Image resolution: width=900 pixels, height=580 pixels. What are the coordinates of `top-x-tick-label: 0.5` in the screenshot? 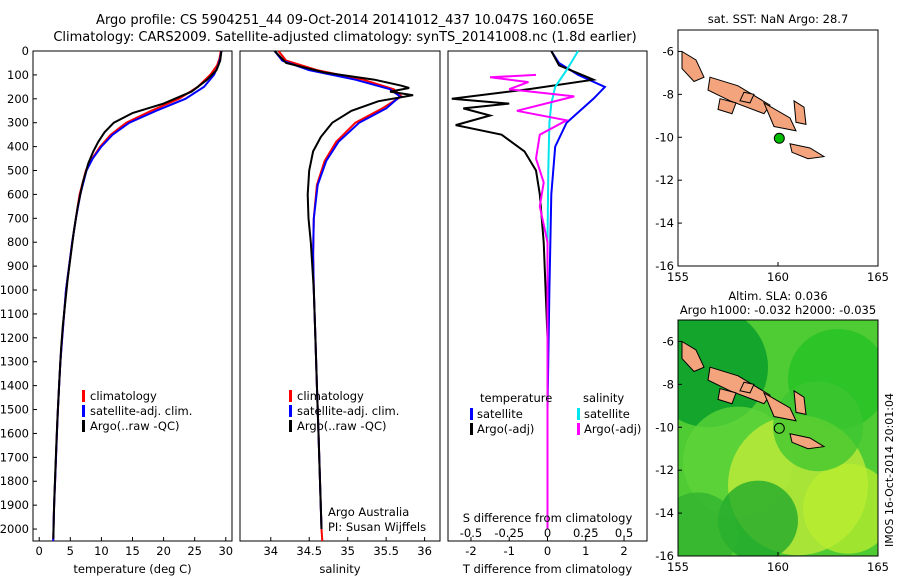 It's located at (624, 533).